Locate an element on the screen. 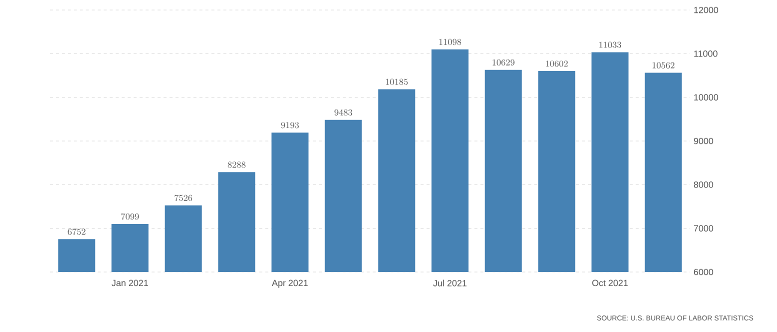 The height and width of the screenshot is (332, 777). y-tick-label: 6000 is located at coordinates (704, 272).